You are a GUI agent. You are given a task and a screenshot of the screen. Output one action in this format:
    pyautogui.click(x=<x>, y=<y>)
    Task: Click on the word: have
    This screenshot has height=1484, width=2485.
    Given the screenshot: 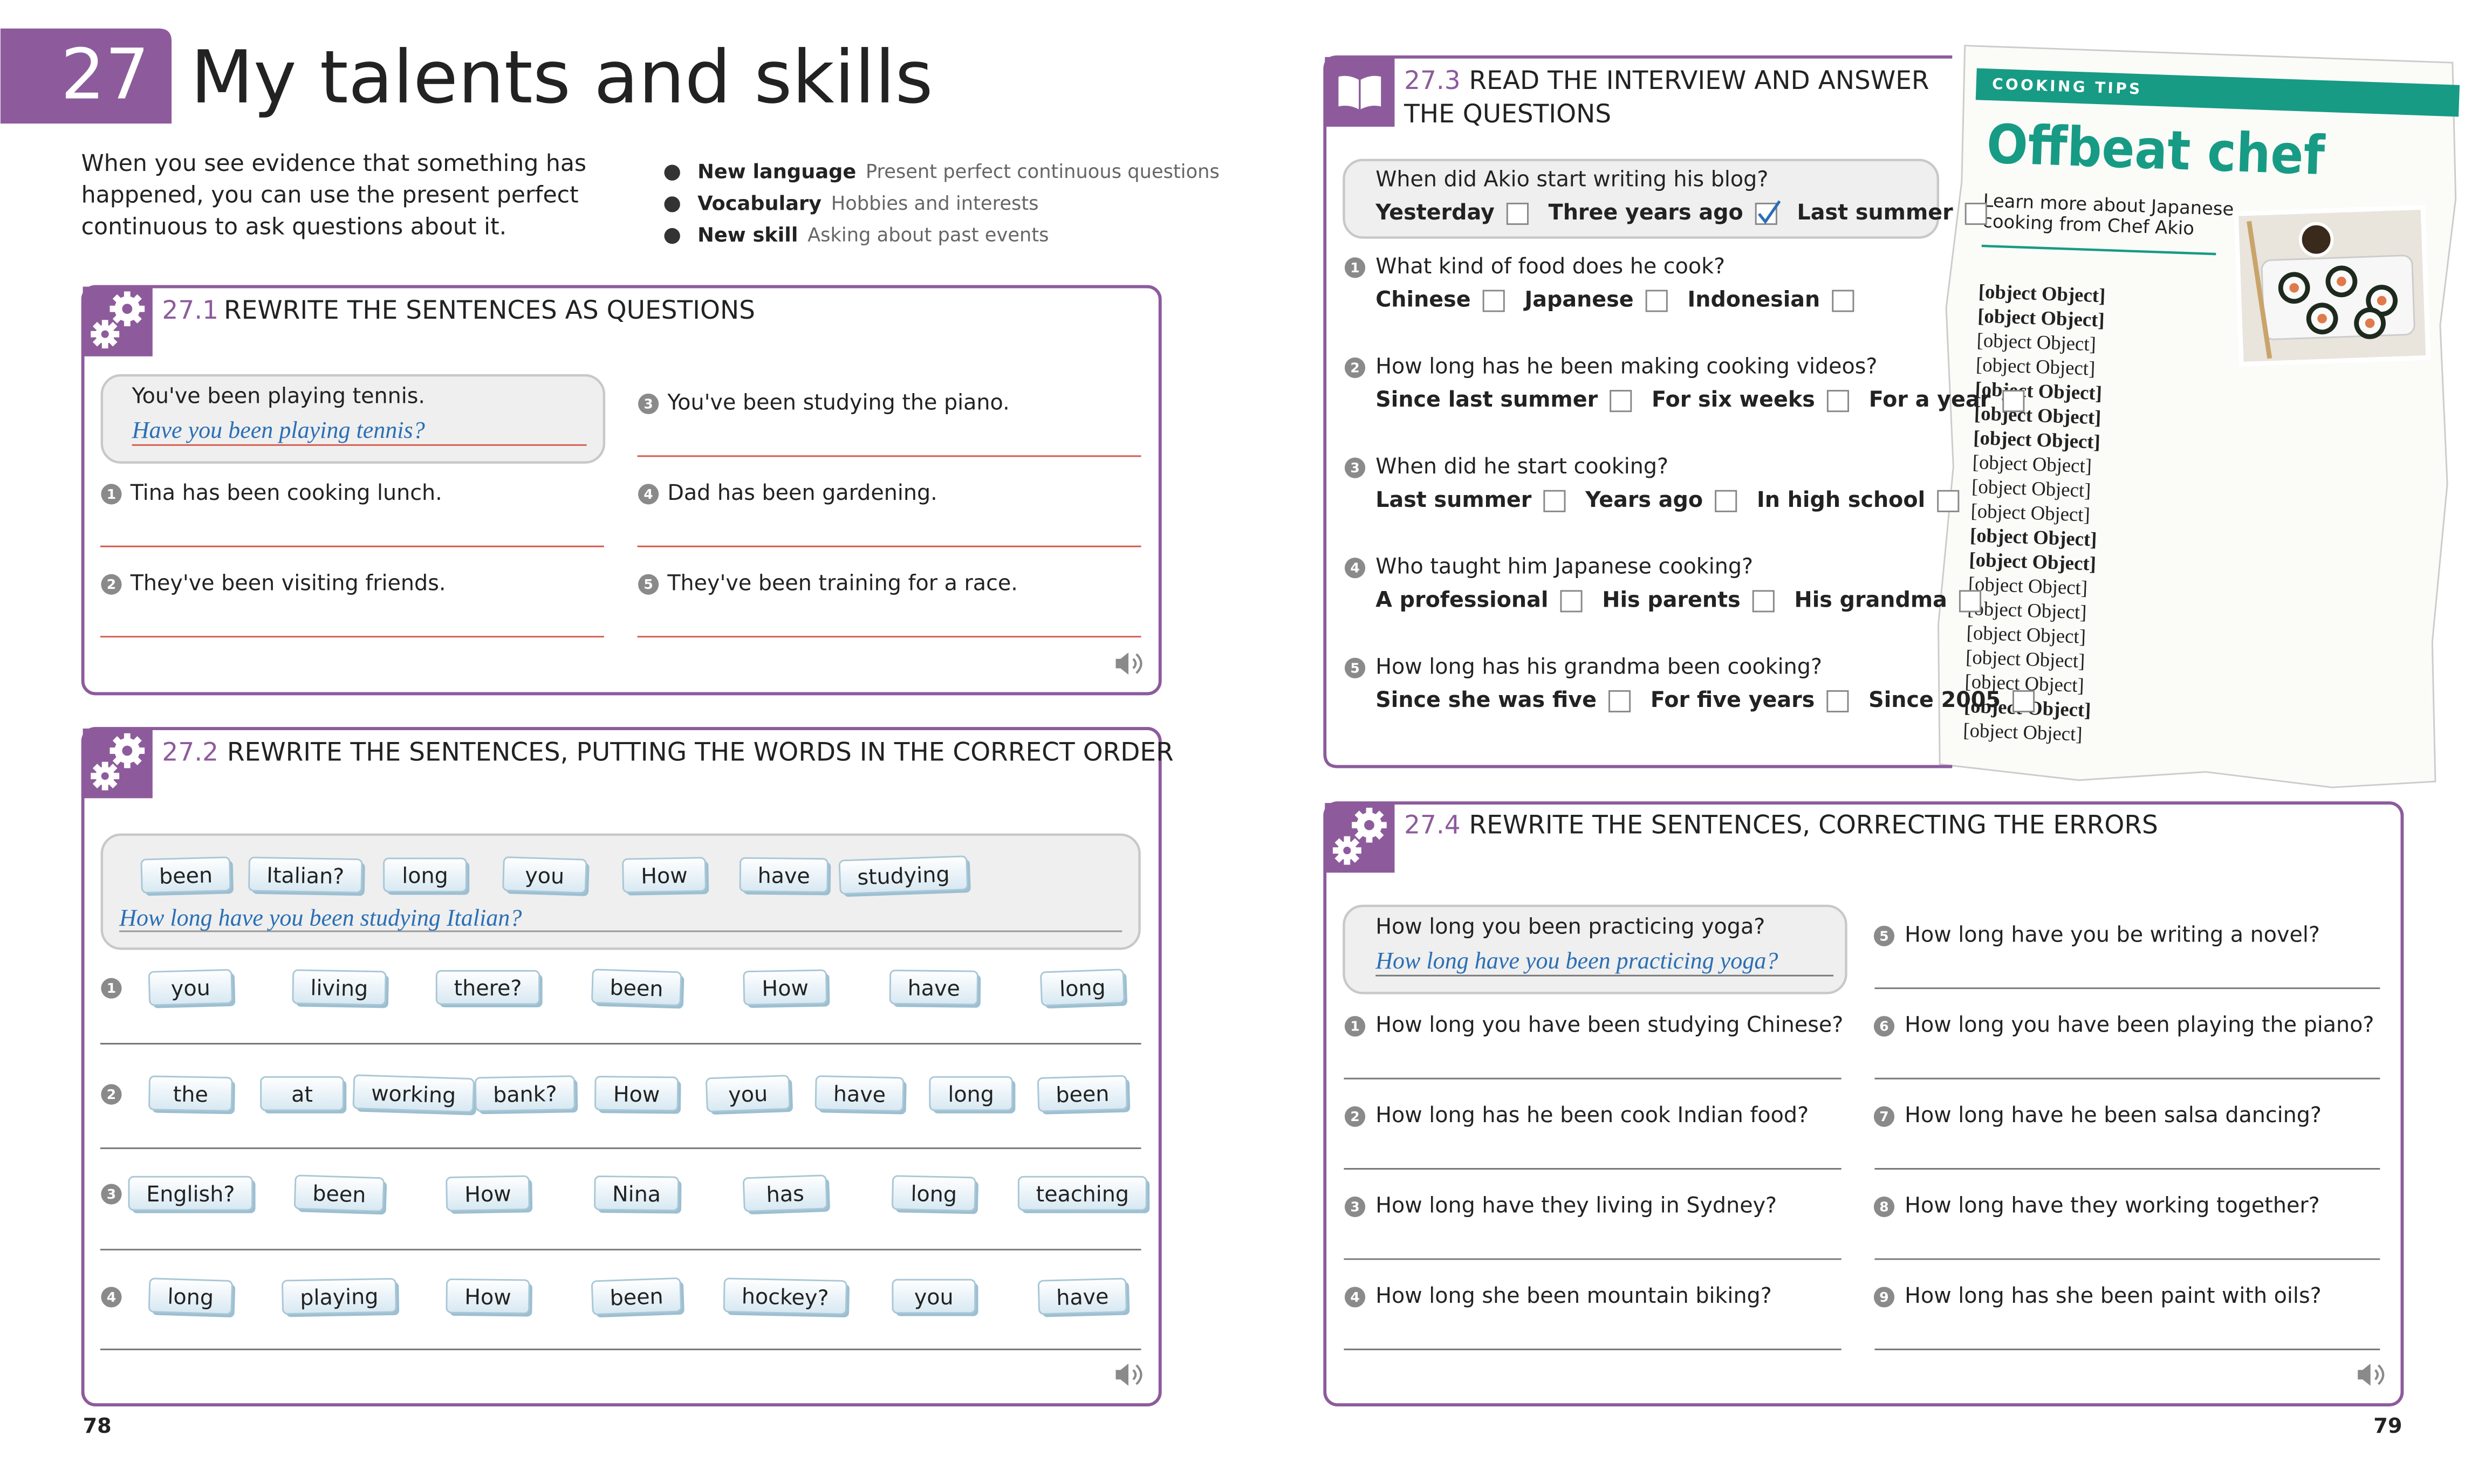 What is the action you would take?
    pyautogui.click(x=933, y=988)
    